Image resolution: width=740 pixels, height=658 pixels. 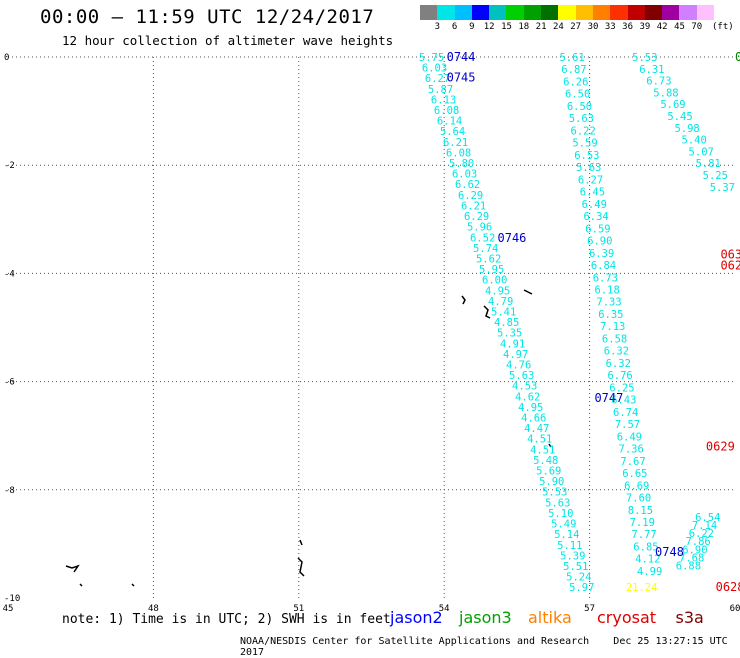 I want to click on colorbar-tick-label: 24, so click(x=558, y=27).